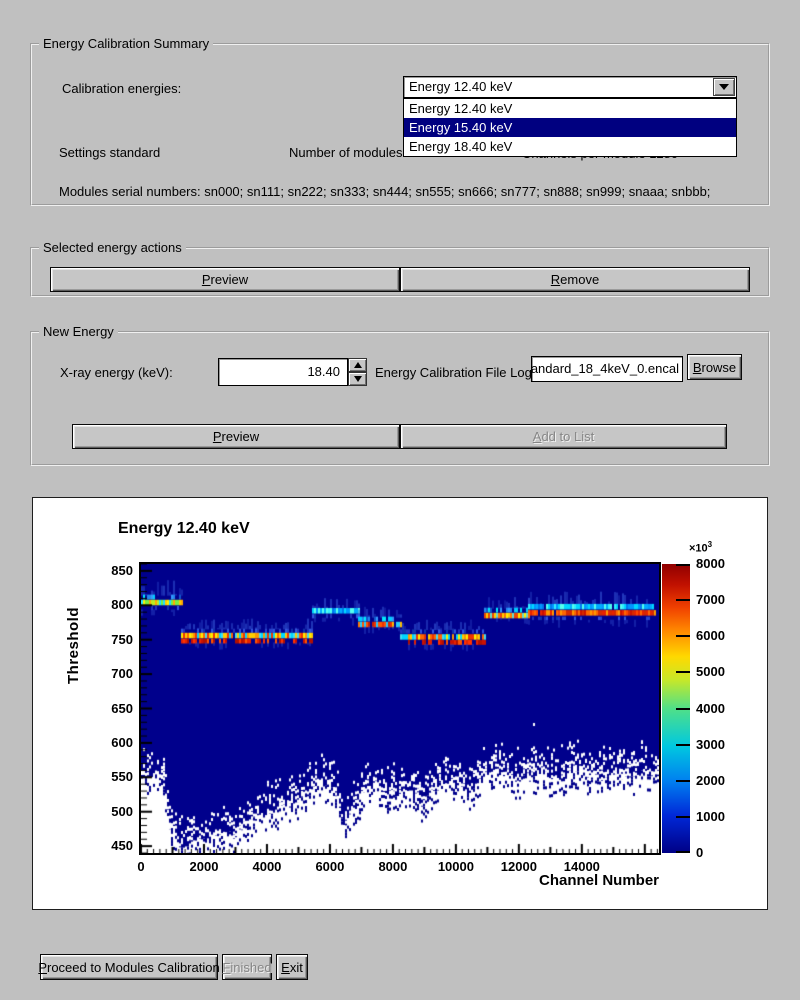  I want to click on dropdown-item-energy-18-40: Energy 18.40 keV, so click(461, 146).